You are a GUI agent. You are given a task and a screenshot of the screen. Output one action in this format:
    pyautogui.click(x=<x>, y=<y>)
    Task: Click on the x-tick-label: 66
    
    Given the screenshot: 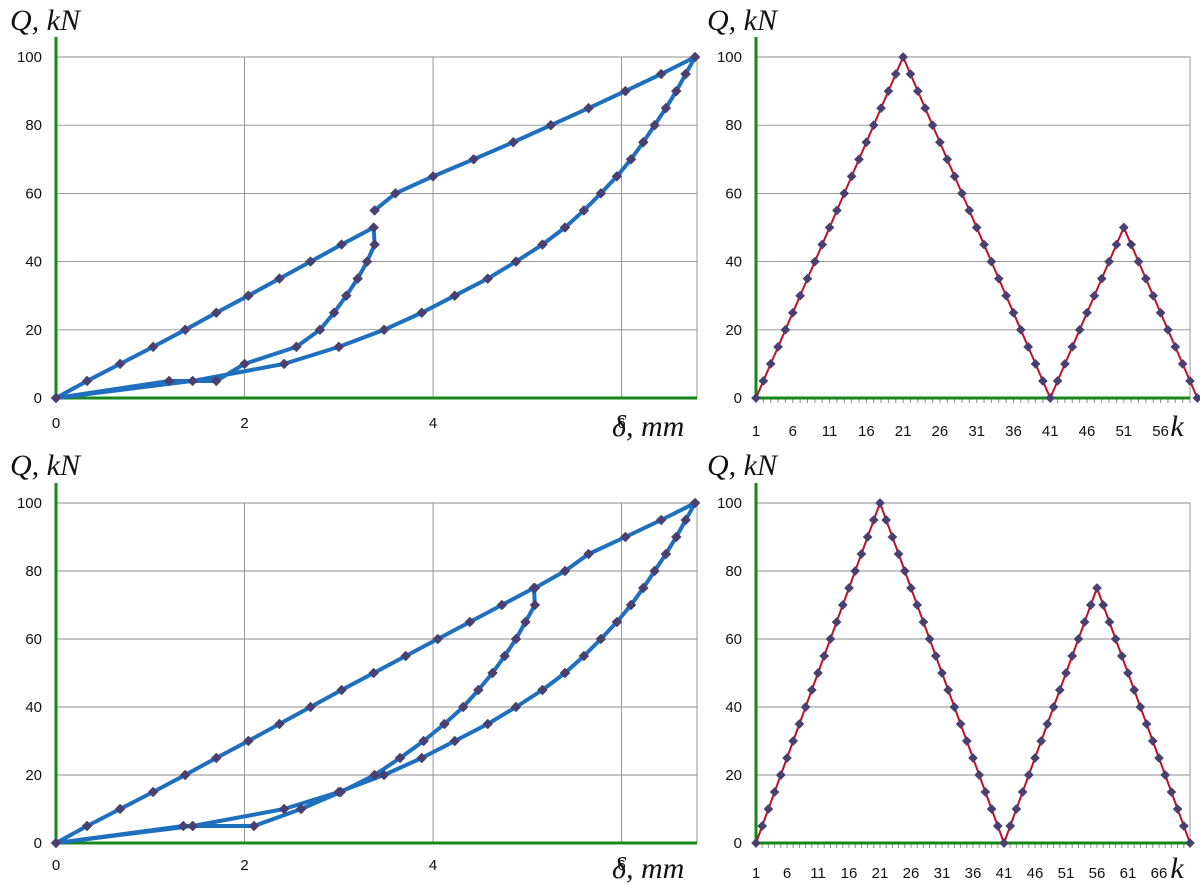 What is the action you would take?
    pyautogui.click(x=1159, y=873)
    